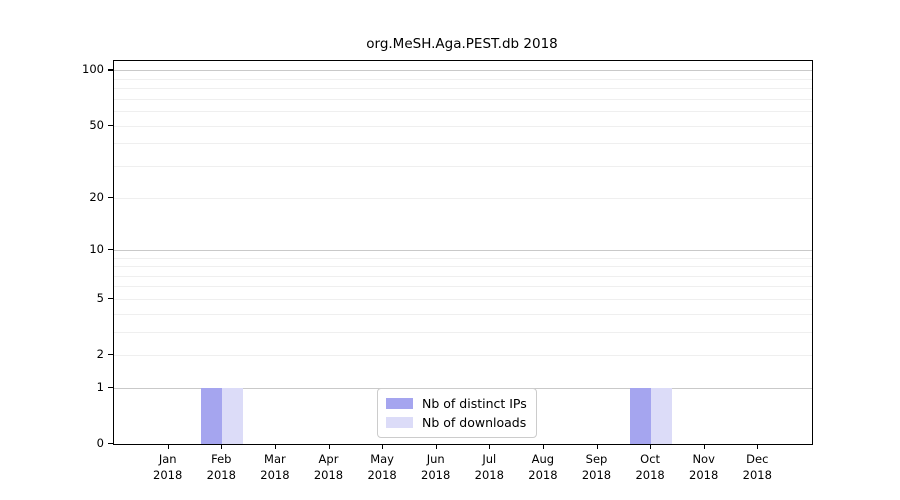  Describe the element at coordinates (596, 459) in the screenshot. I see `x-tick-month: Sep` at that location.